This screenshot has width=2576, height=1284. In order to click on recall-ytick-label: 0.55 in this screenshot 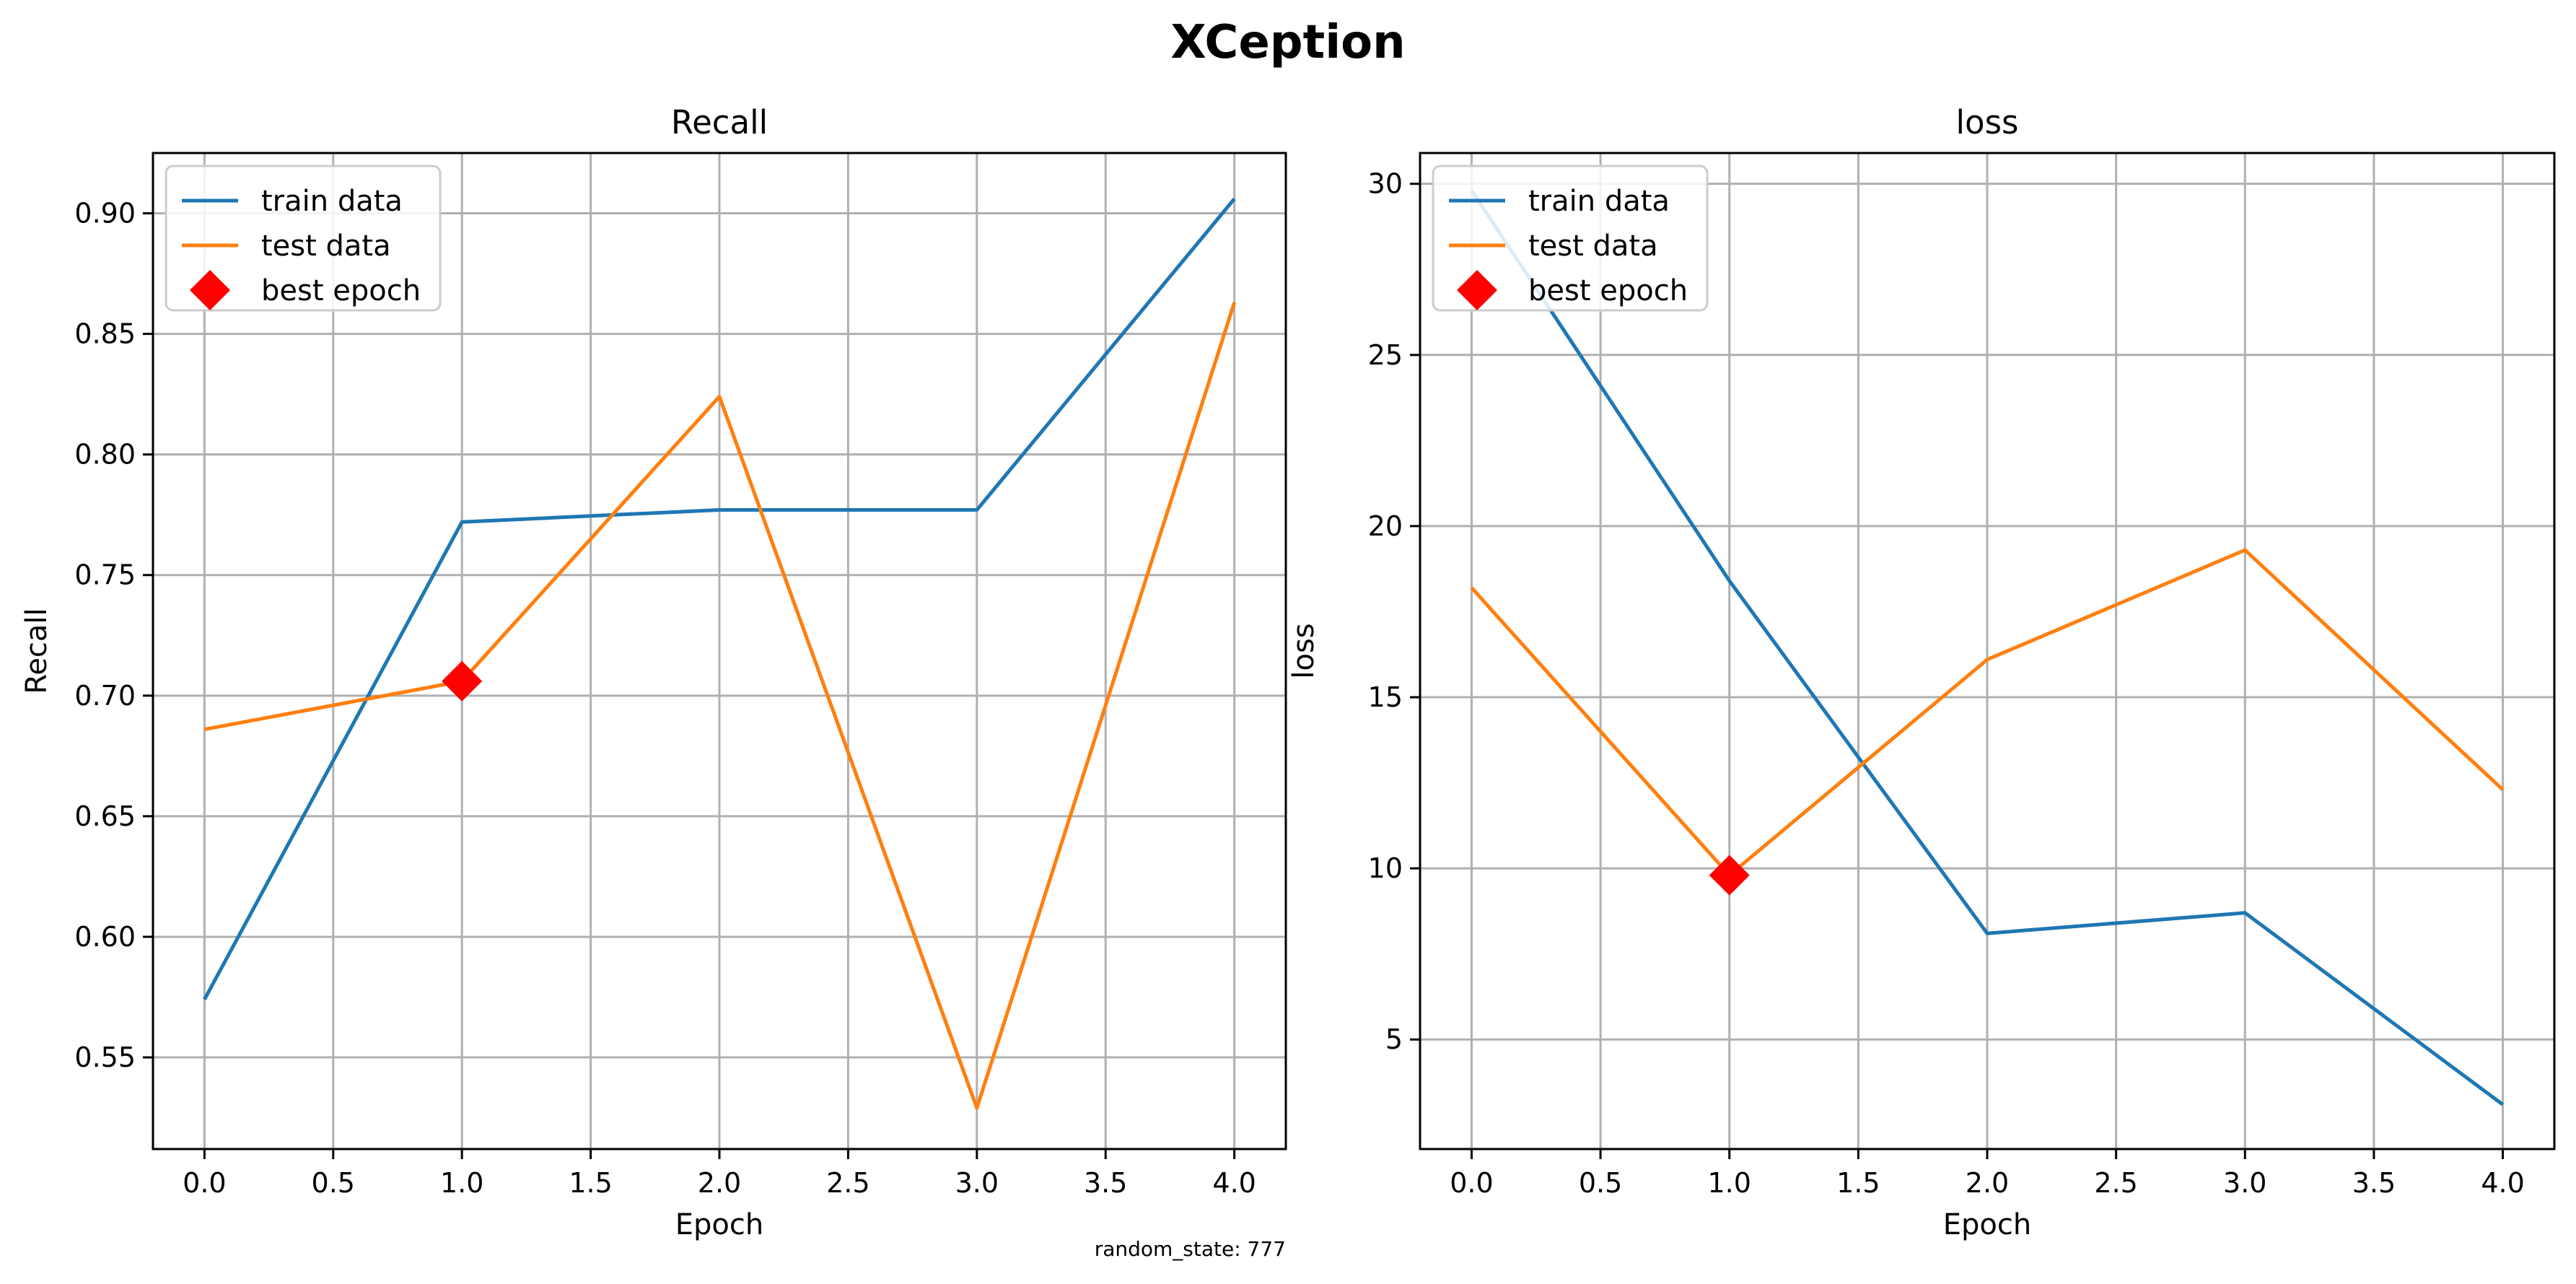, I will do `click(105, 1057)`.